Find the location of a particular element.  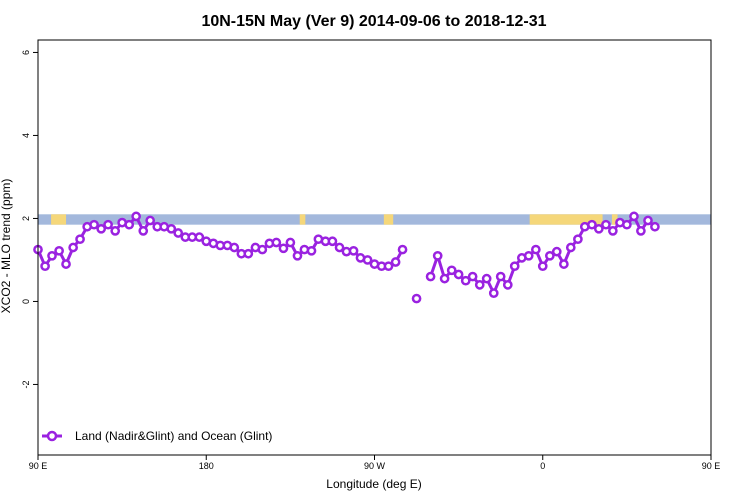

legend: Land (Nadir&Glint) and Ocean (Glint) is located at coordinates (157, 436).